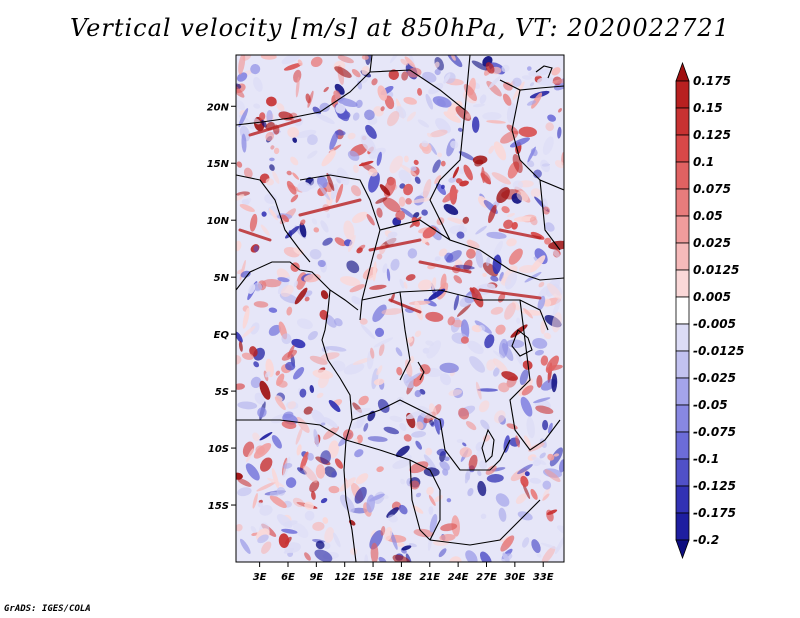 The width and height of the screenshot is (800, 618). What do you see at coordinates (218, 107) in the screenshot?
I see `lat-tick-label: 20N` at bounding box center [218, 107].